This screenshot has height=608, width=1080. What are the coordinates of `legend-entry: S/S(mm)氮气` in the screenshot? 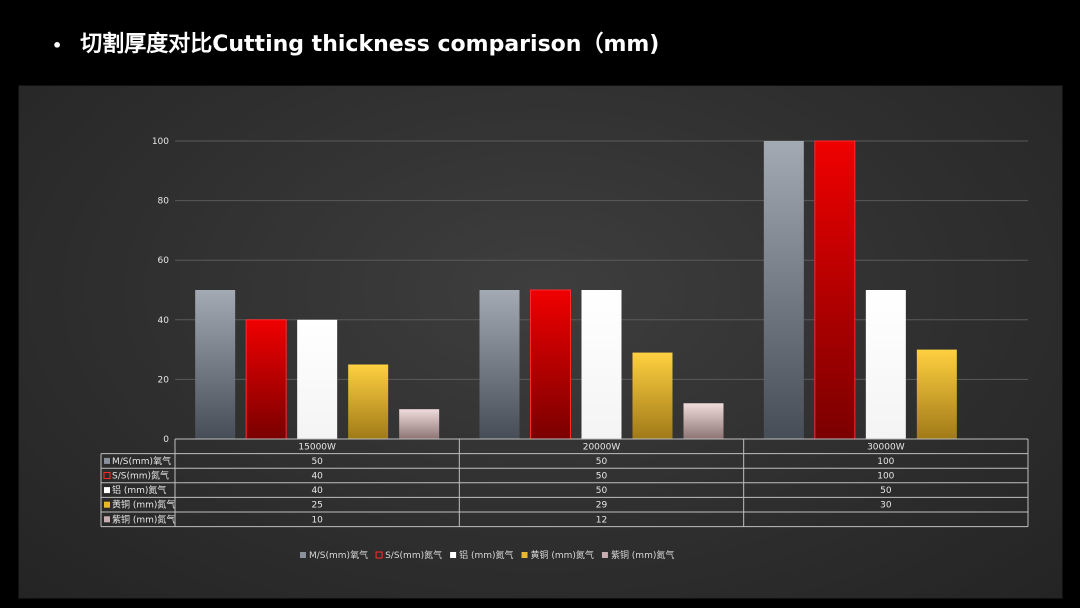 It's located at (413, 555).